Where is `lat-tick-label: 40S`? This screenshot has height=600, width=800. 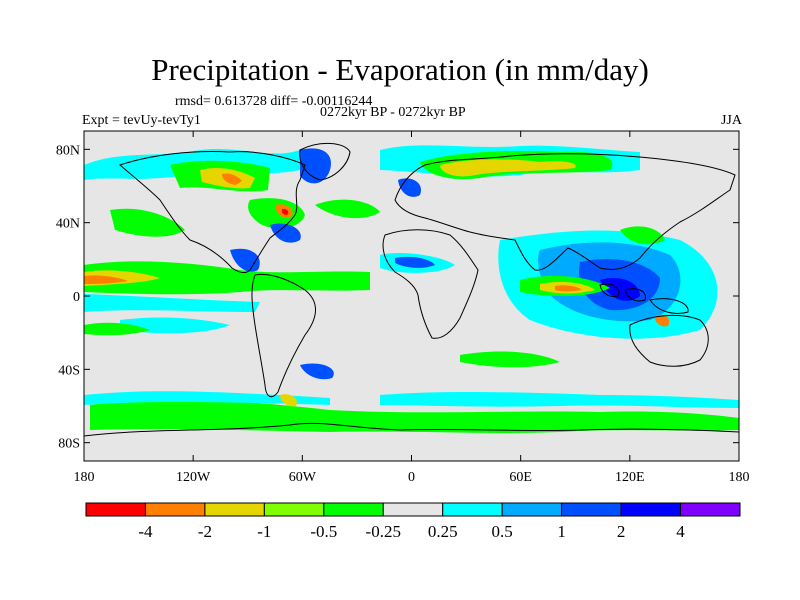 lat-tick-label: 40S is located at coordinates (69, 370).